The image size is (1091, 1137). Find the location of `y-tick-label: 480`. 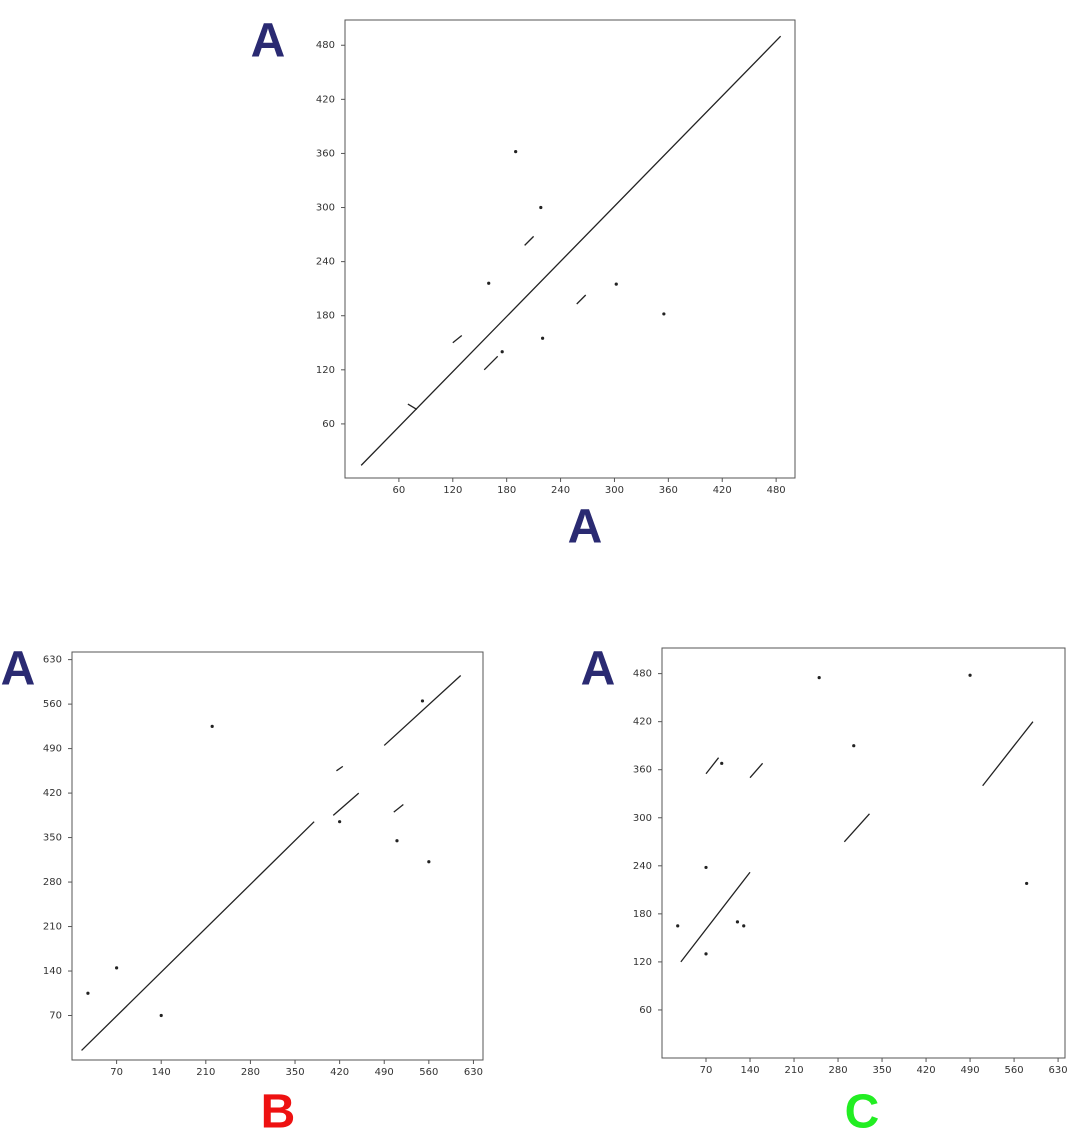

y-tick-label: 480 is located at coordinates (642, 674).